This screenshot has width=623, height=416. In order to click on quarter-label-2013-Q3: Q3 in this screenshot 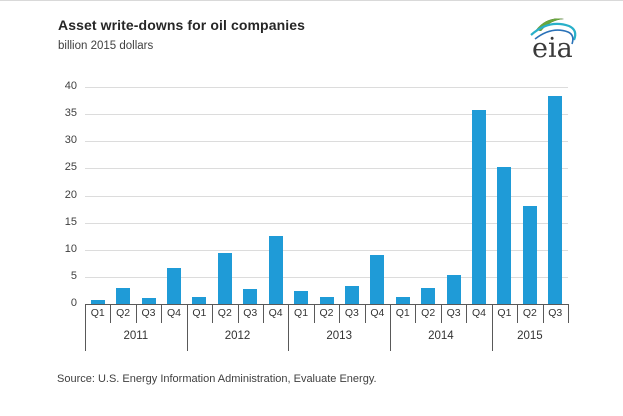, I will do `click(351, 313)`.